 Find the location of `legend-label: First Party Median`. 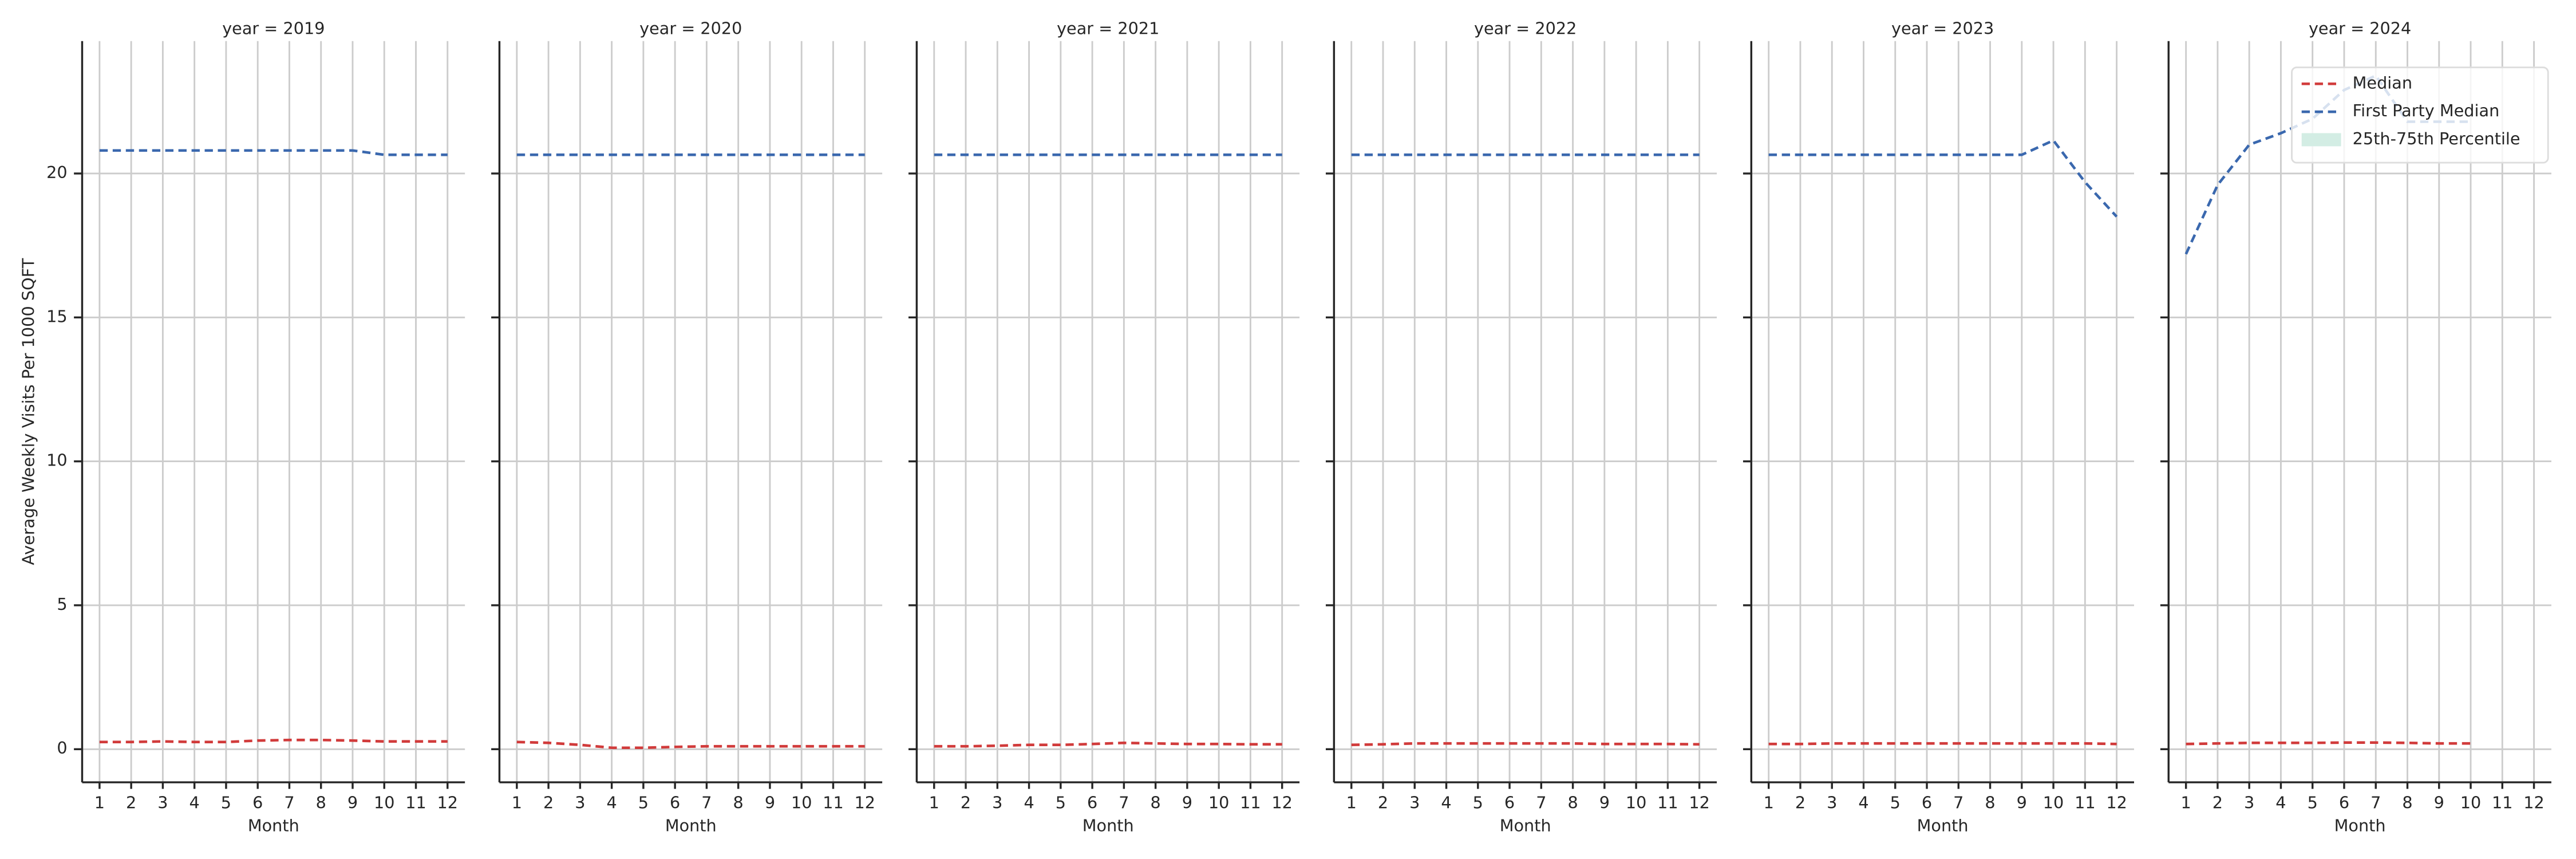

legend-label: First Party Median is located at coordinates (2426, 110).